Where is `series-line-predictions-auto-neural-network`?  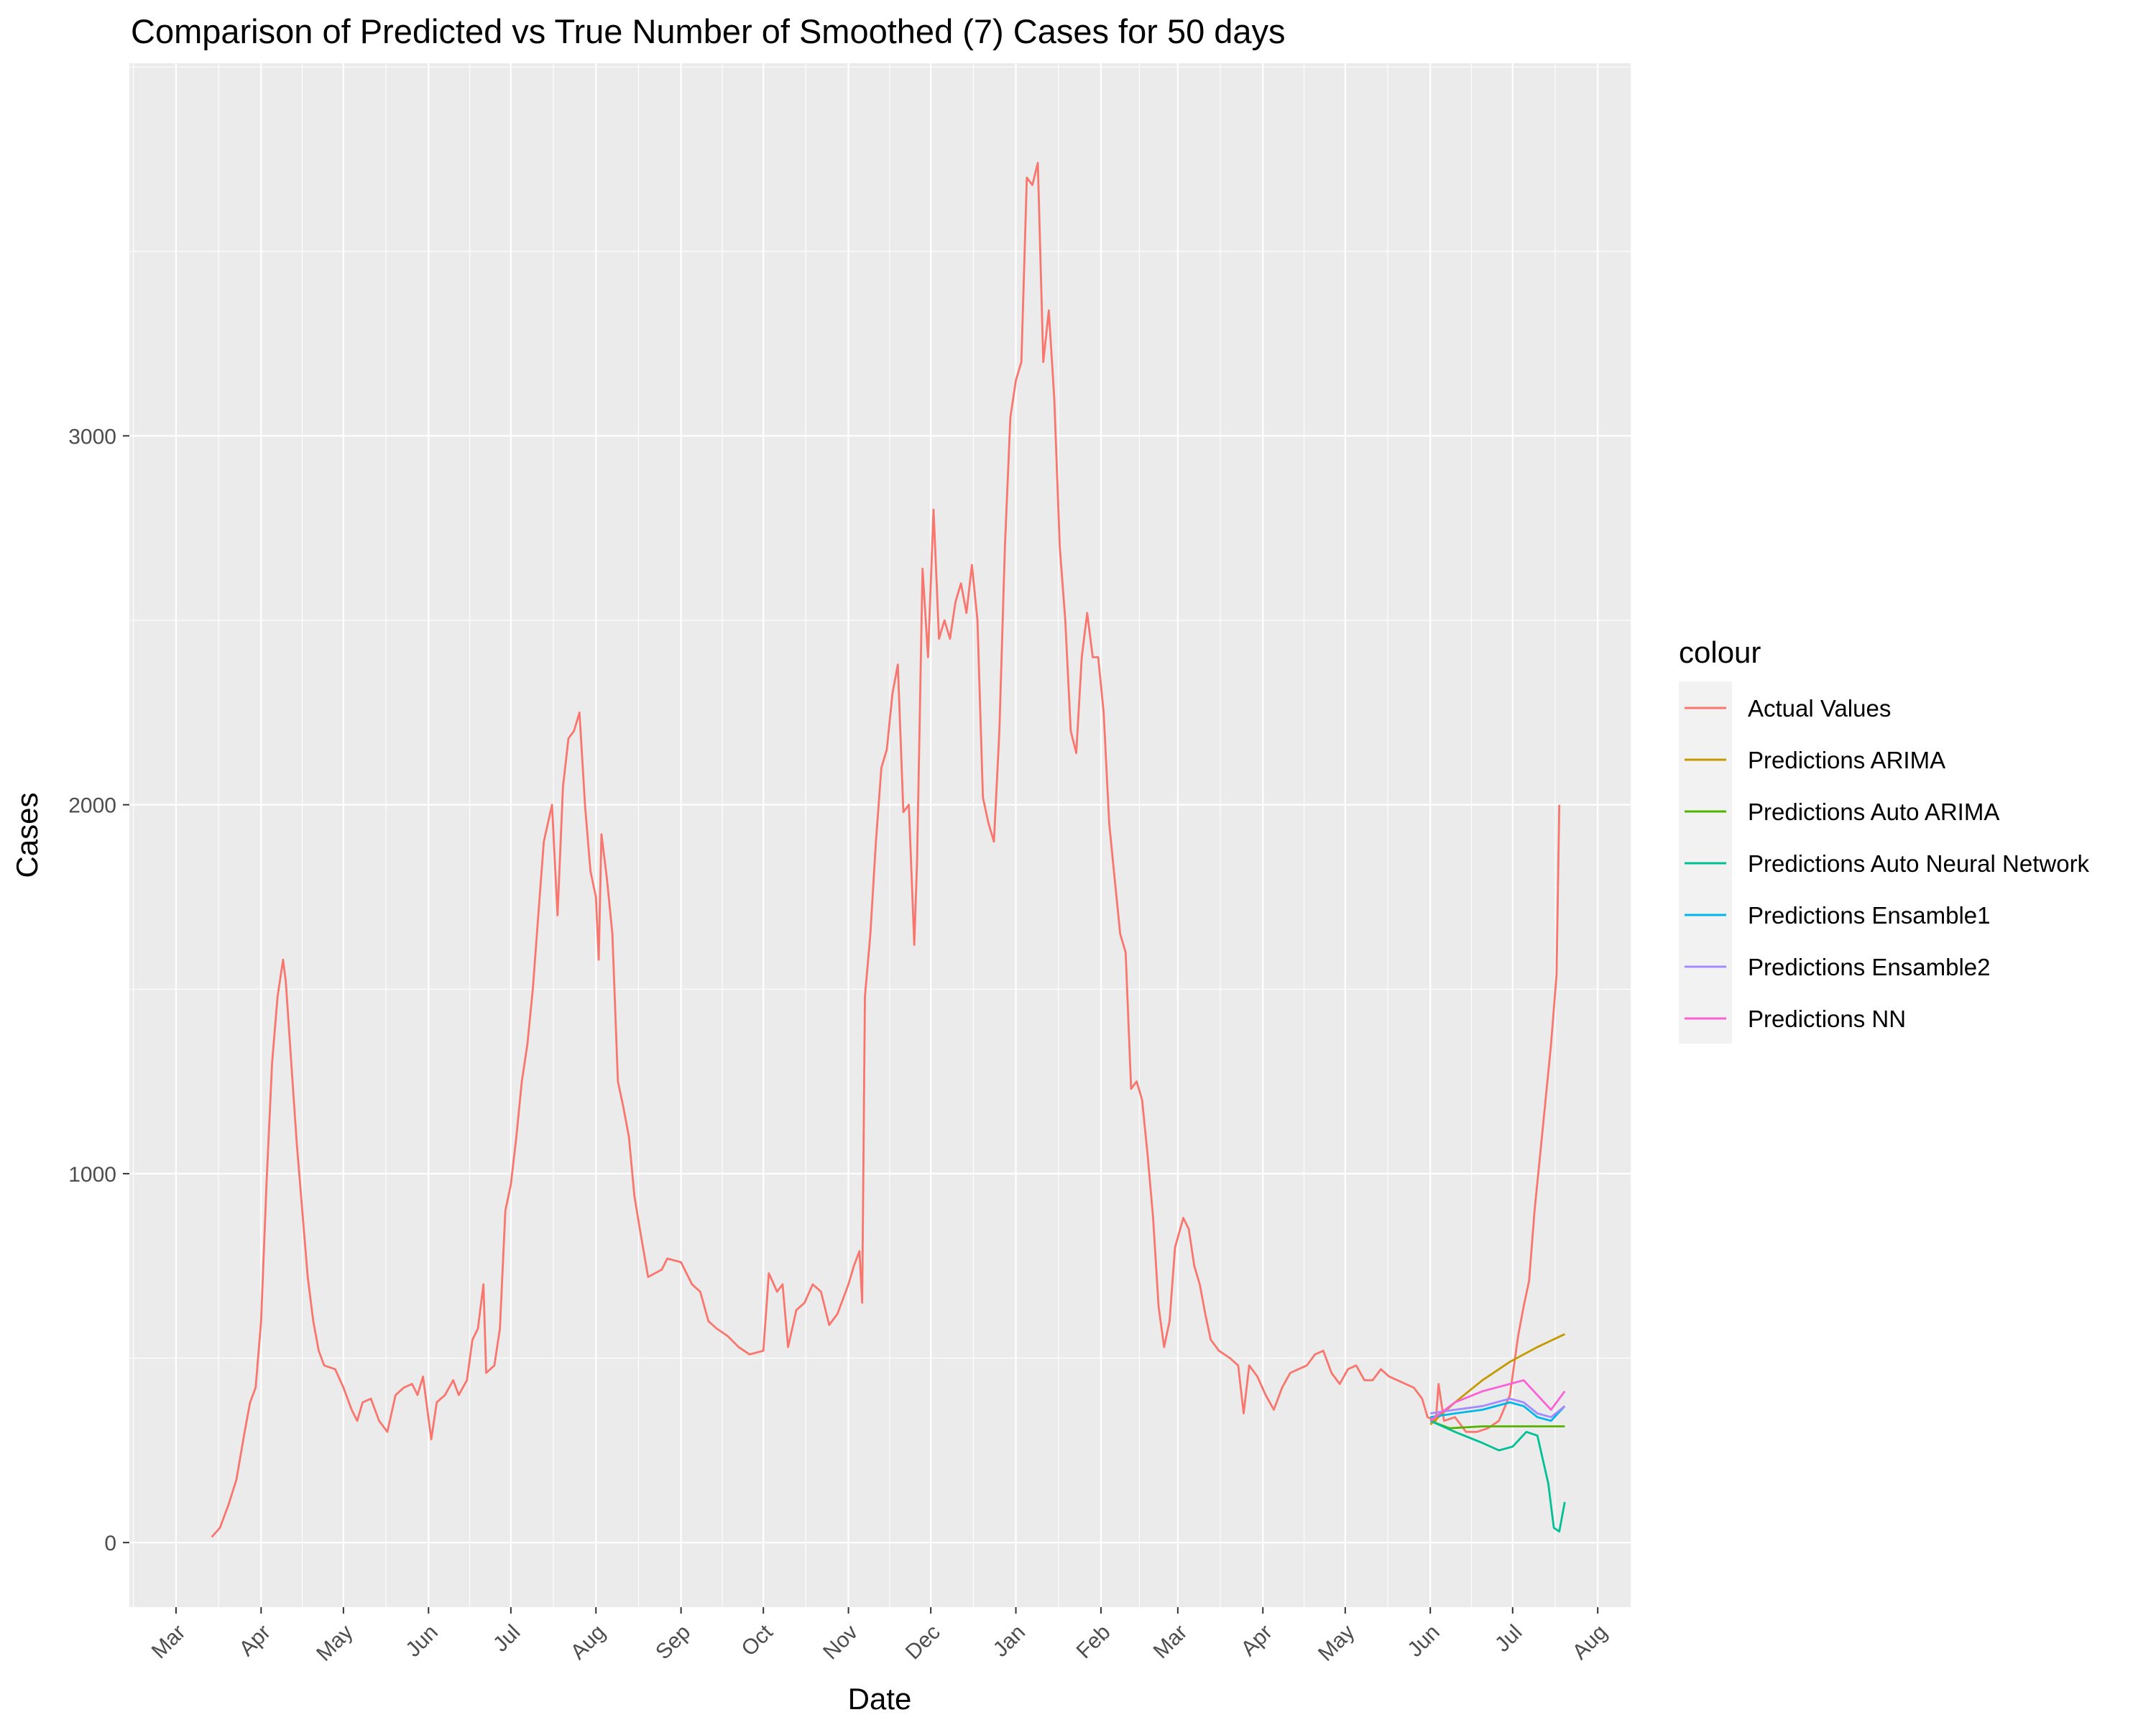 series-line-predictions-auto-neural-network is located at coordinates (1498, 1476).